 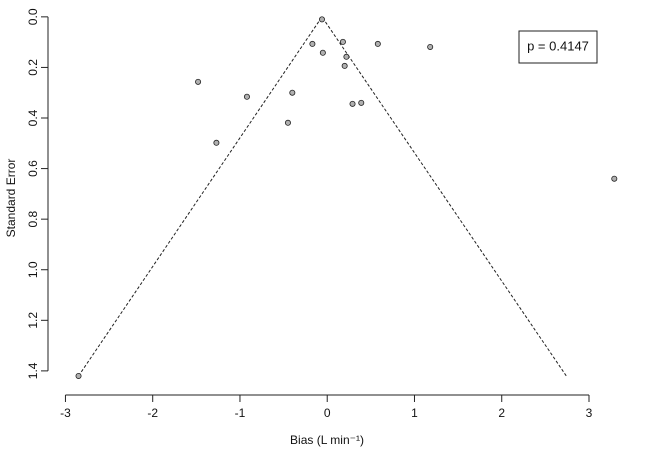 I want to click on y-axis-title: Standard Error, so click(x=11, y=198).